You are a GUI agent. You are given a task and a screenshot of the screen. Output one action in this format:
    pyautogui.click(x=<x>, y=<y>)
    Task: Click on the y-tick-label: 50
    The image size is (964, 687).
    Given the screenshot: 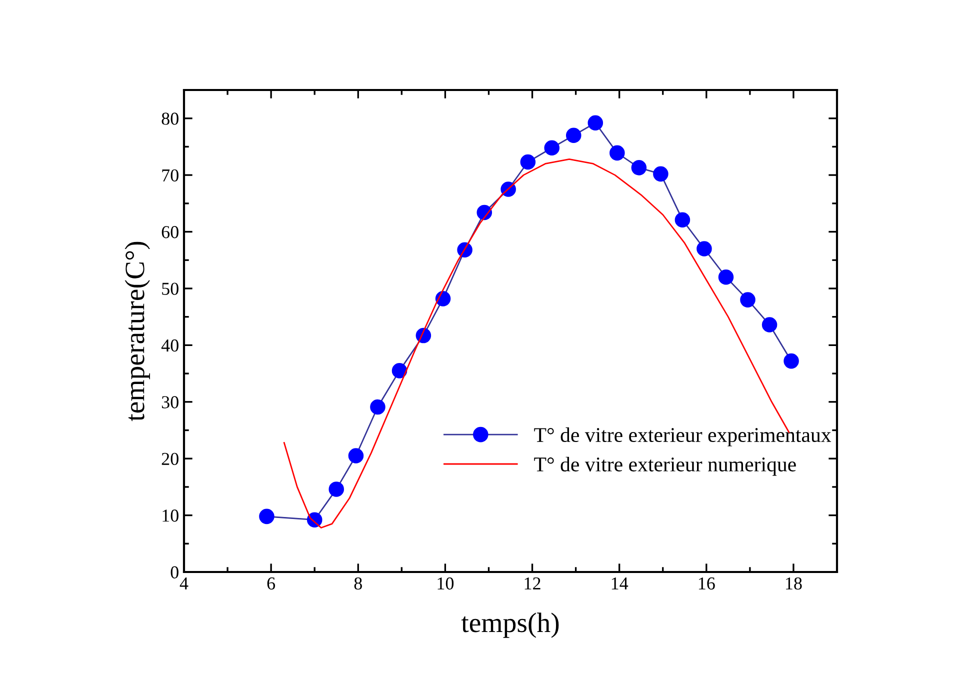 What is the action you would take?
    pyautogui.click(x=170, y=288)
    